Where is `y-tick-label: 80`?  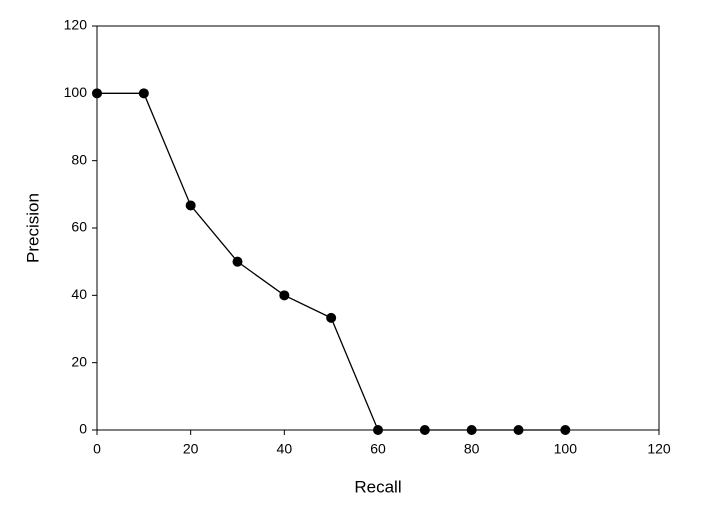 y-tick-label: 80 is located at coordinates (79, 159).